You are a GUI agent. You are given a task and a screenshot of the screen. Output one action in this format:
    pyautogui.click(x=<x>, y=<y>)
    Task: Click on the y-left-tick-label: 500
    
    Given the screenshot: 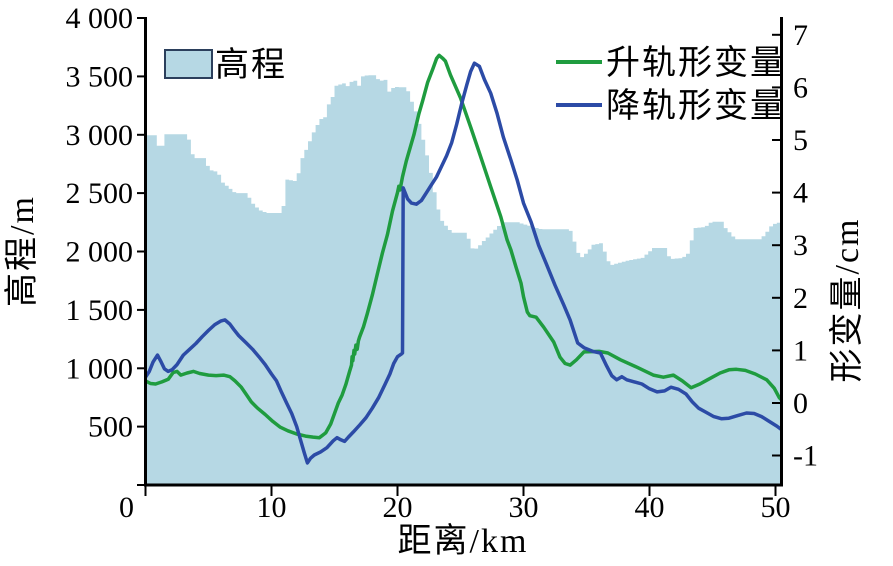 What is the action you would take?
    pyautogui.click(x=110, y=427)
    